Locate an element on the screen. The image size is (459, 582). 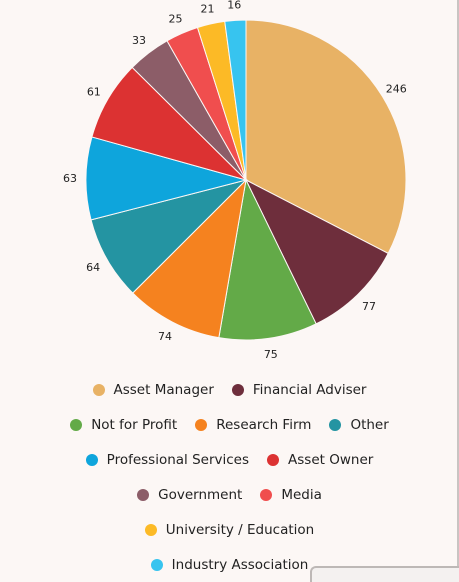
legend-item-industry-association: Industry Association is located at coordinates (229, 564).